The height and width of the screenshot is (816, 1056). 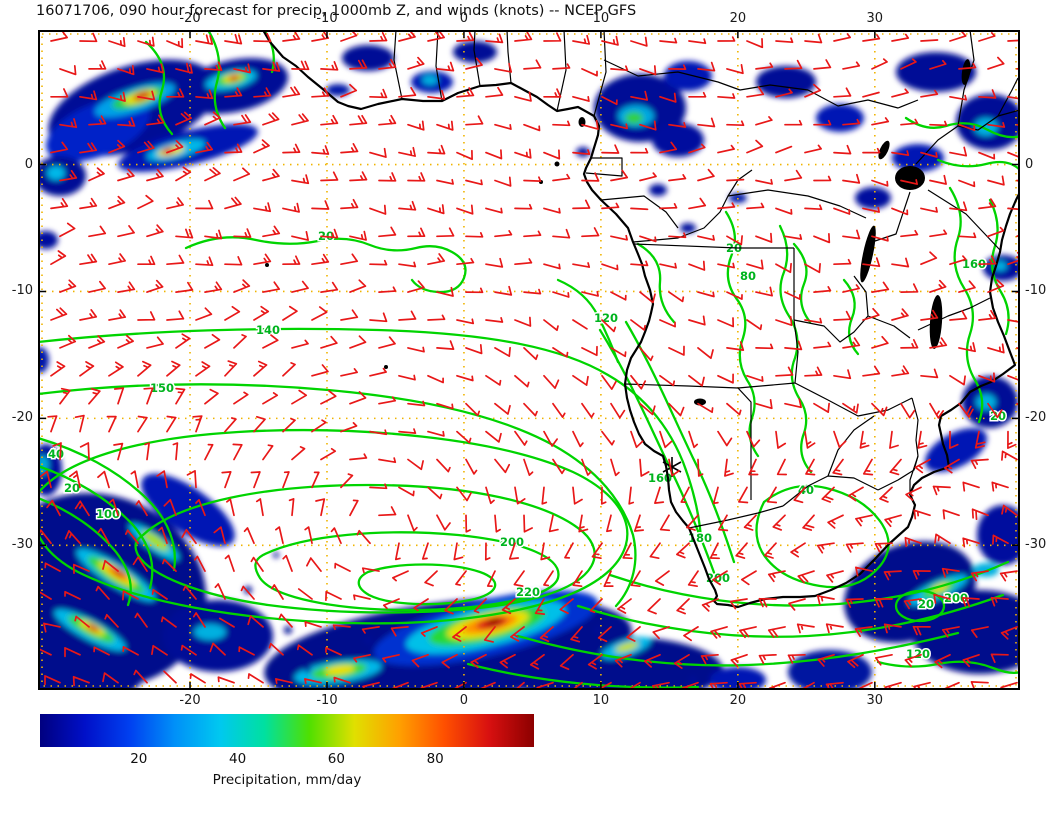 I want to click on colorbar-tick-label: 80, so click(x=435, y=759).